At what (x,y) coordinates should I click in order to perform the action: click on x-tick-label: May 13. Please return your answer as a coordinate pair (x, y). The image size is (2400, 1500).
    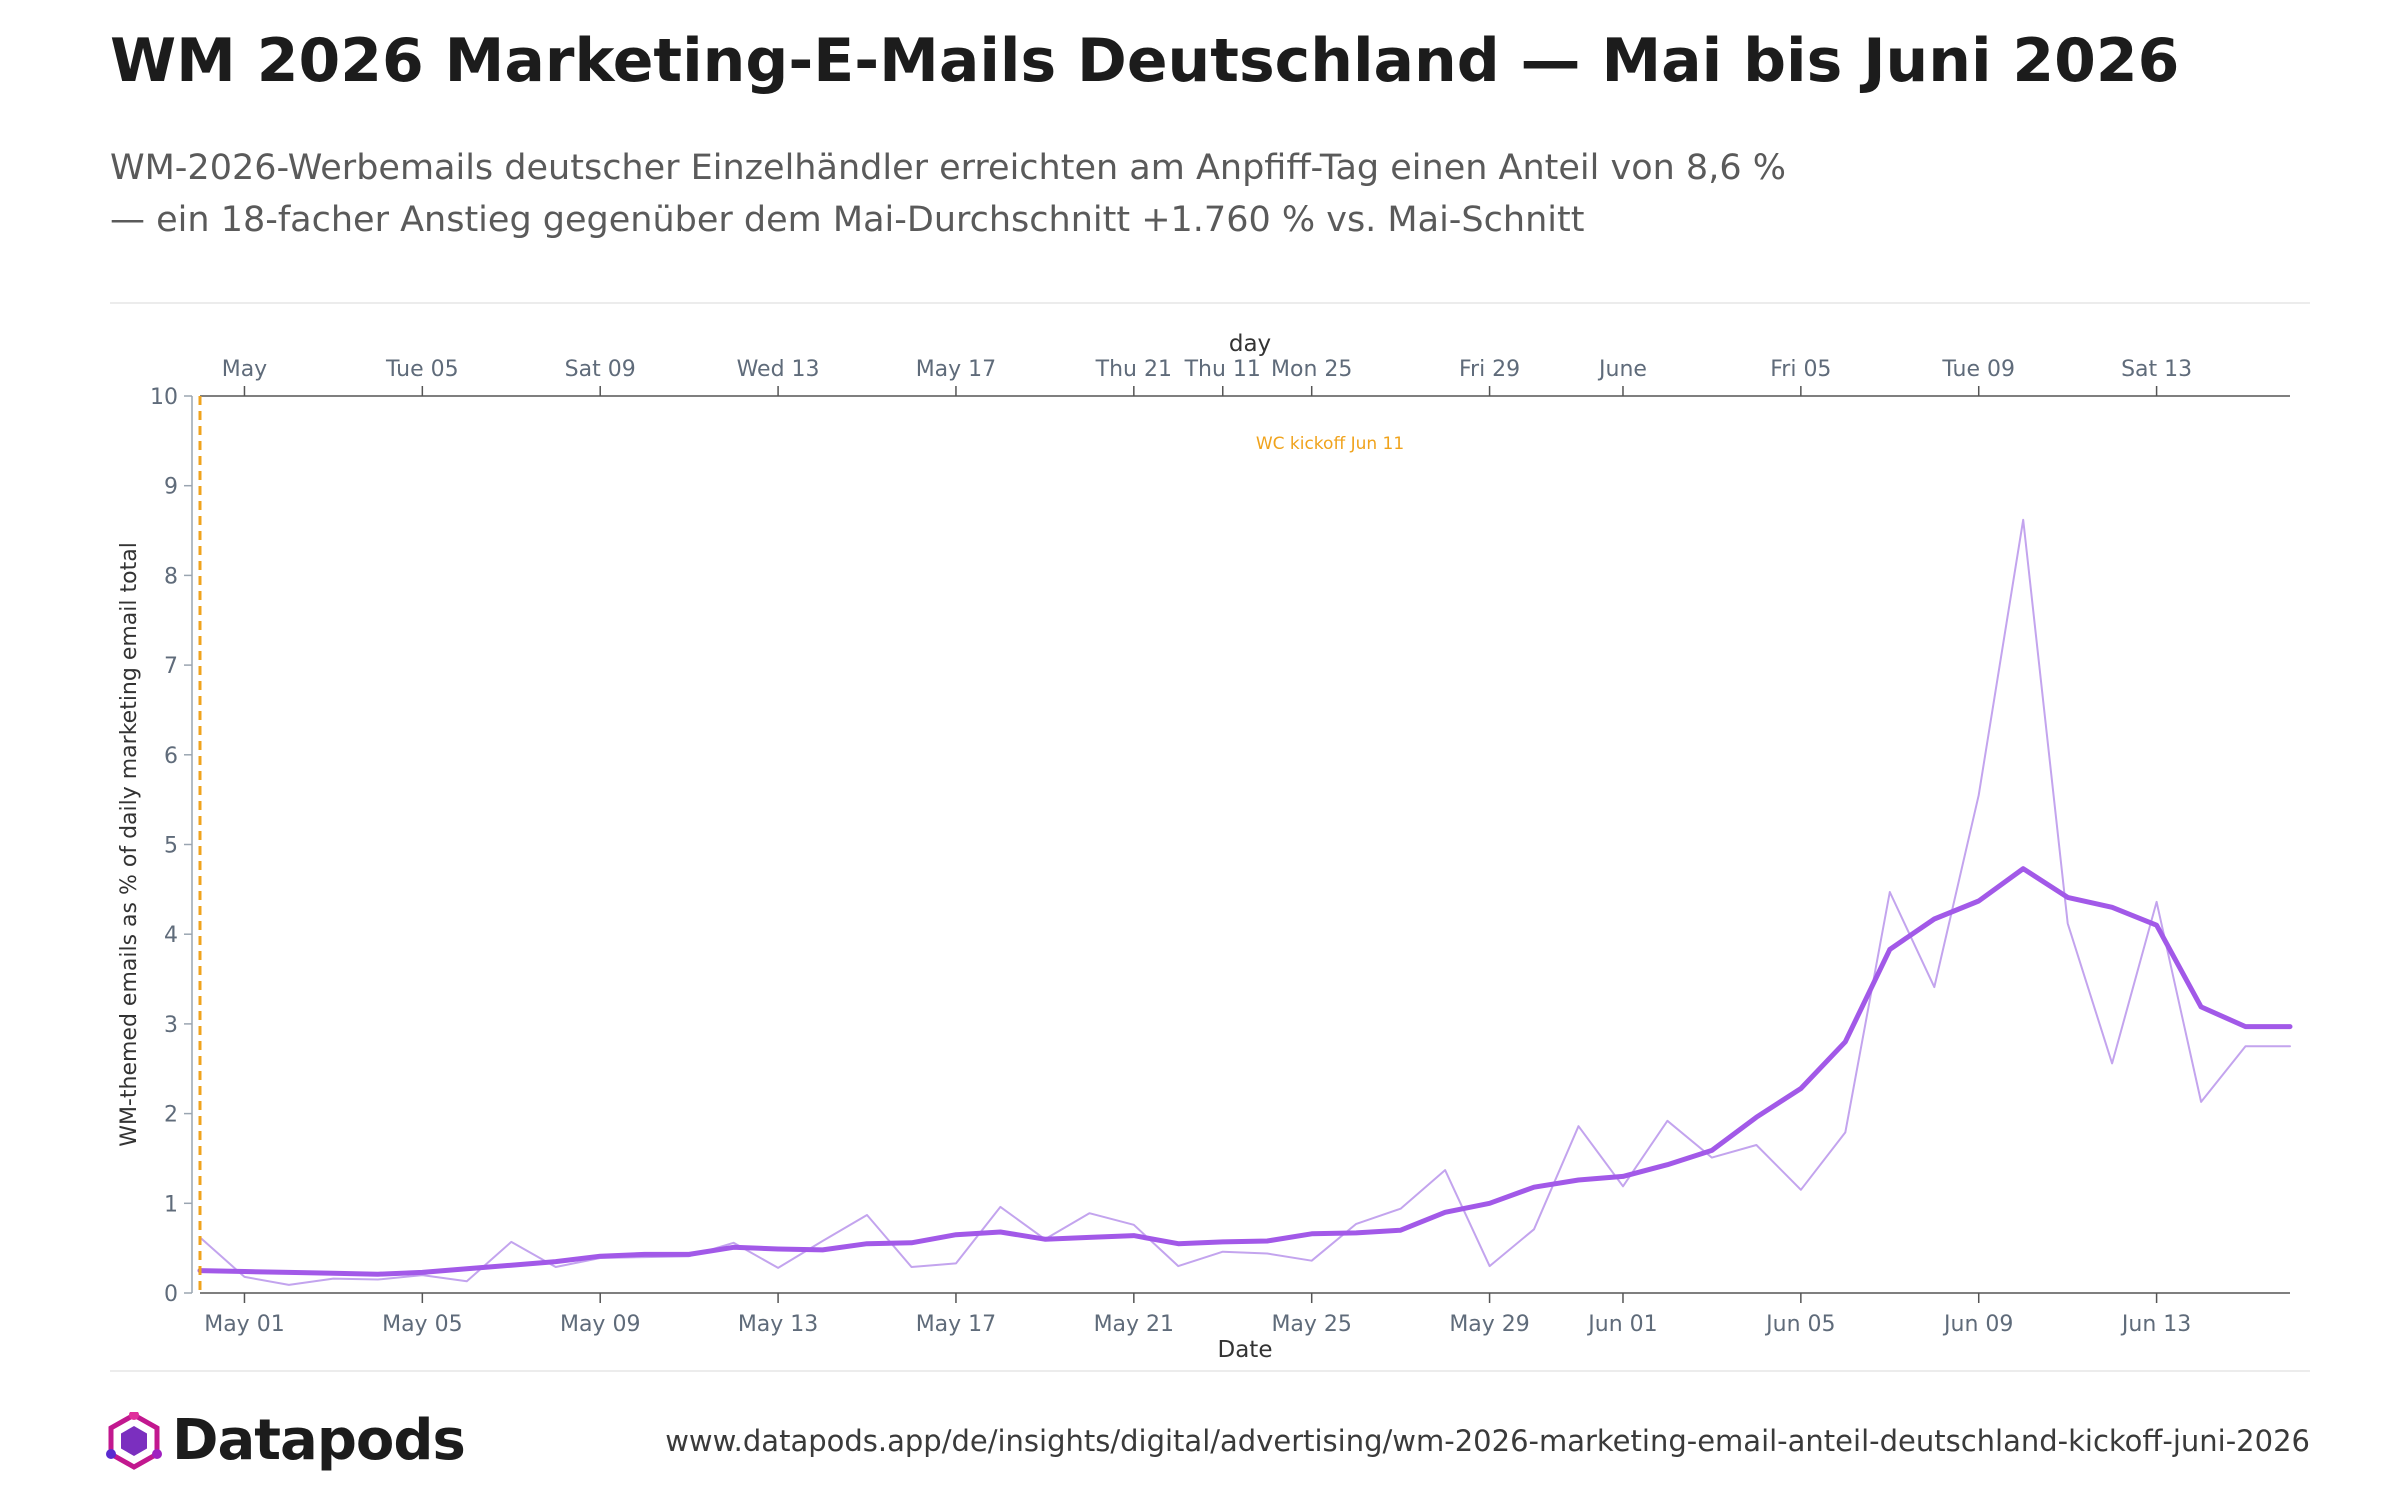
    Looking at the image, I should click on (778, 1324).